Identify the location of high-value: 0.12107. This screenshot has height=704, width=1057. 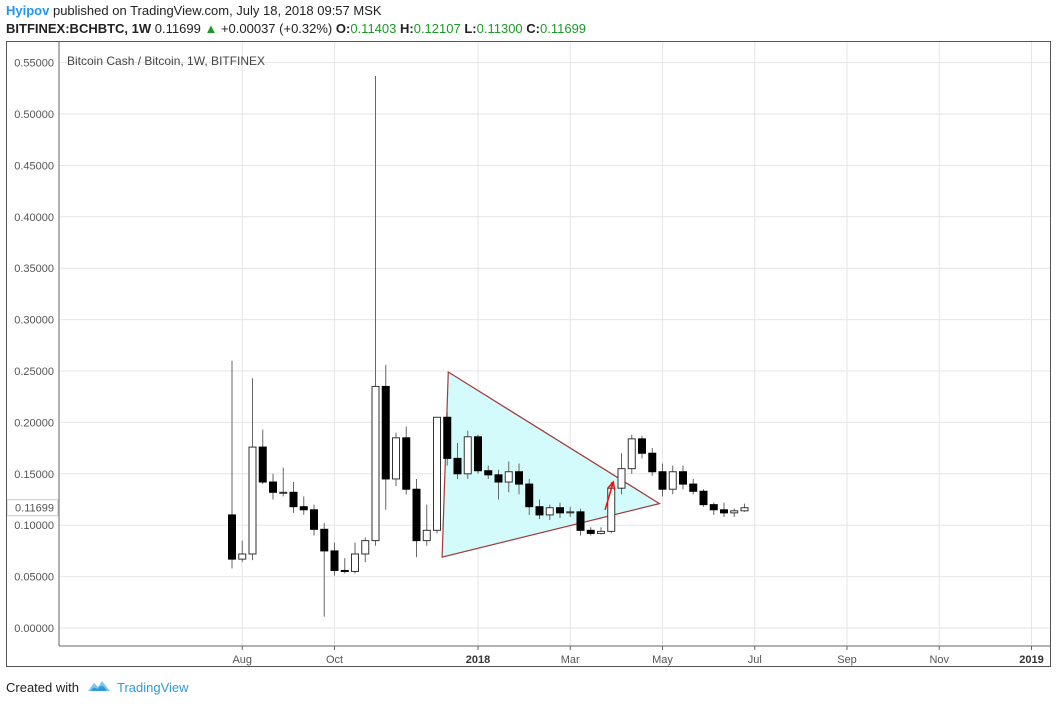
(437, 28).